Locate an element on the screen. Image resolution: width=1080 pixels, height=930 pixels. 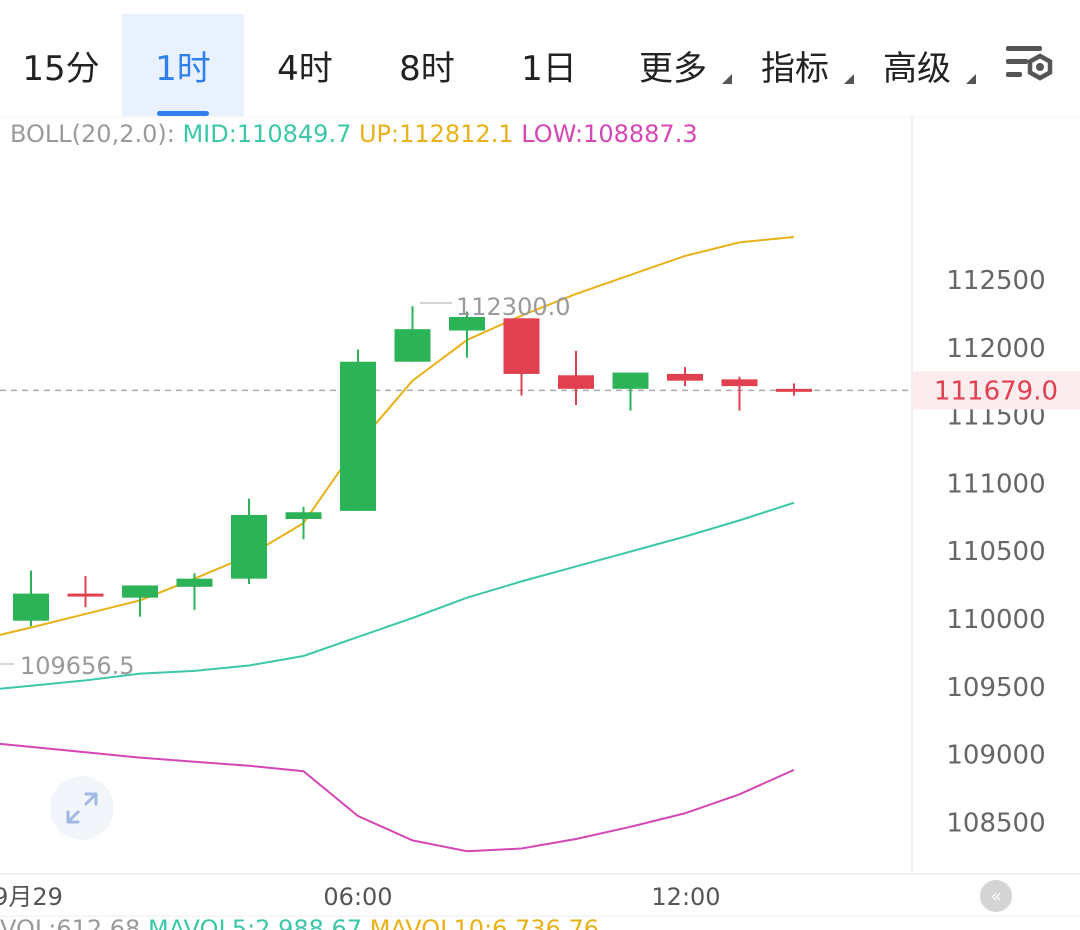
tab-label: 4时 is located at coordinates (305, 68).